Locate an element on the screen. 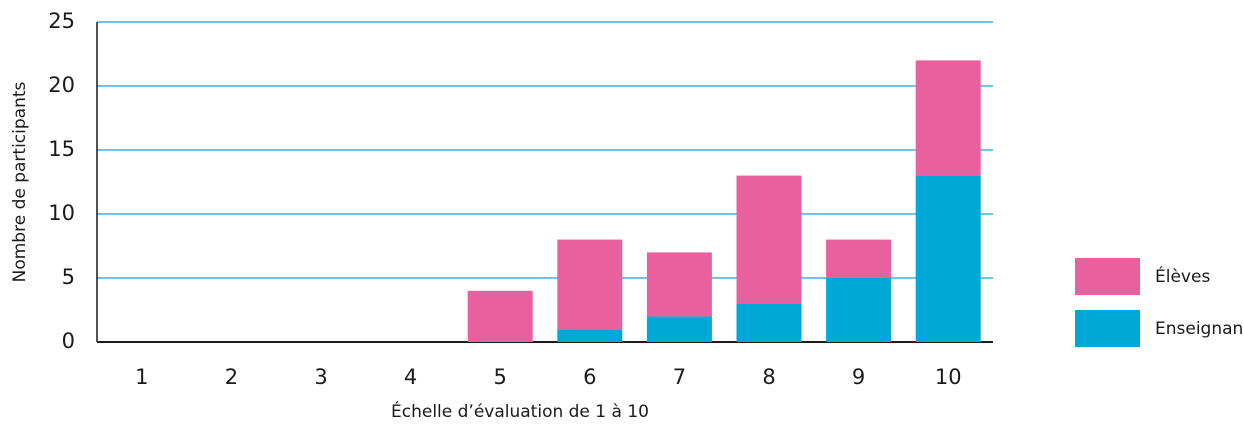 This screenshot has width=1243, height=432. legend-label: Enseignant is located at coordinates (1199, 329).